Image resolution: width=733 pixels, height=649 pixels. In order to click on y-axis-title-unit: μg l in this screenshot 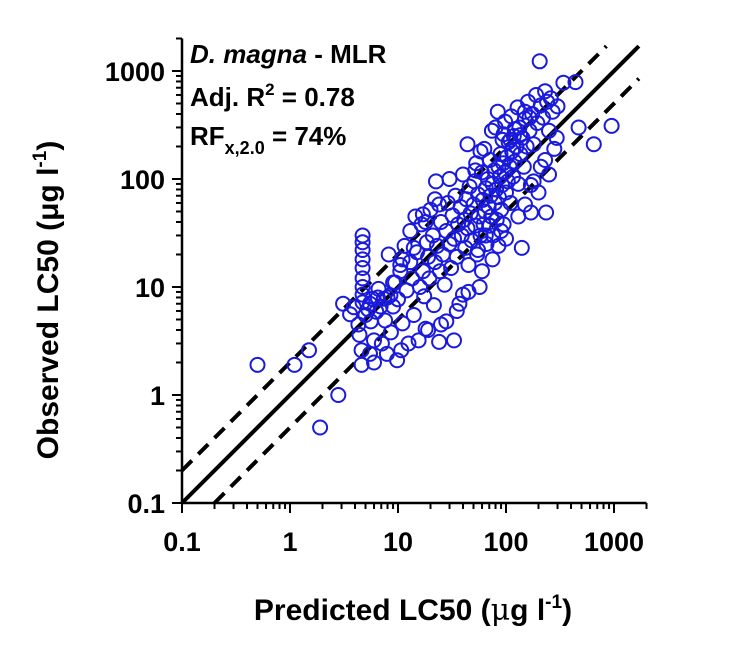, I will do `click(48, 194)`.